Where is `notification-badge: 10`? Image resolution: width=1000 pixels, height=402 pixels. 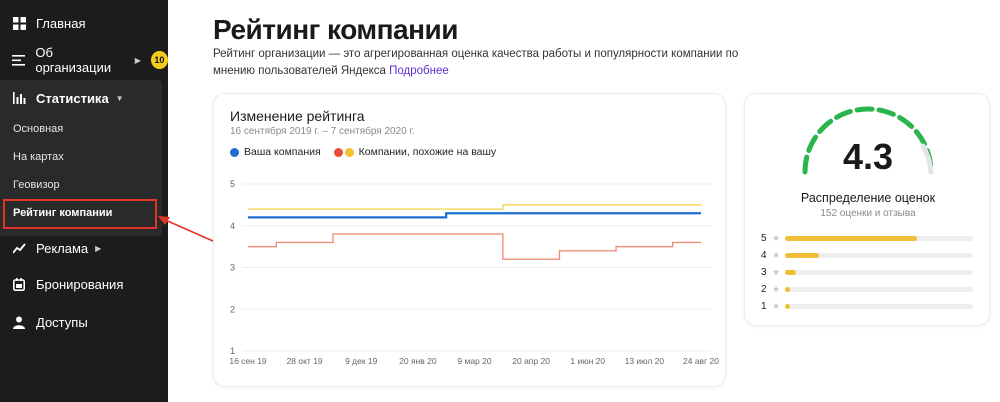
notification-badge: 10 is located at coordinates (159, 60).